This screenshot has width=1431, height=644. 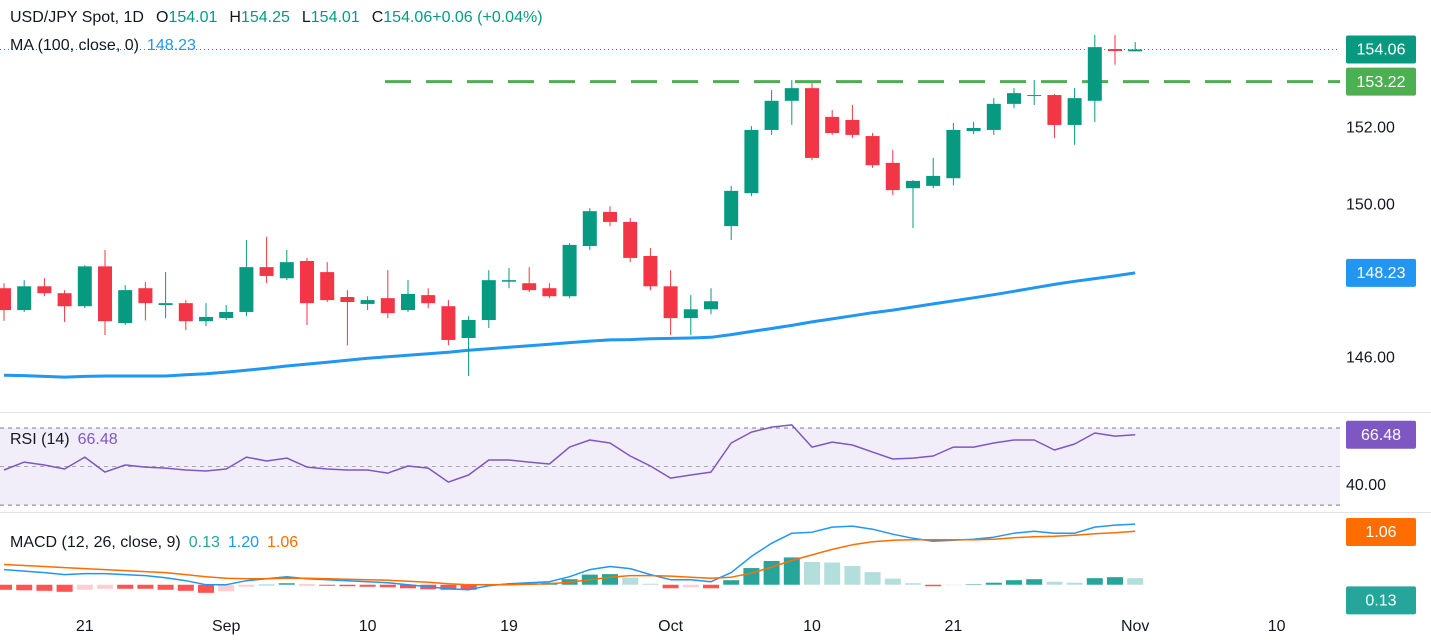 What do you see at coordinates (1370, 358) in the screenshot?
I see `y-tick-label: 146.00` at bounding box center [1370, 358].